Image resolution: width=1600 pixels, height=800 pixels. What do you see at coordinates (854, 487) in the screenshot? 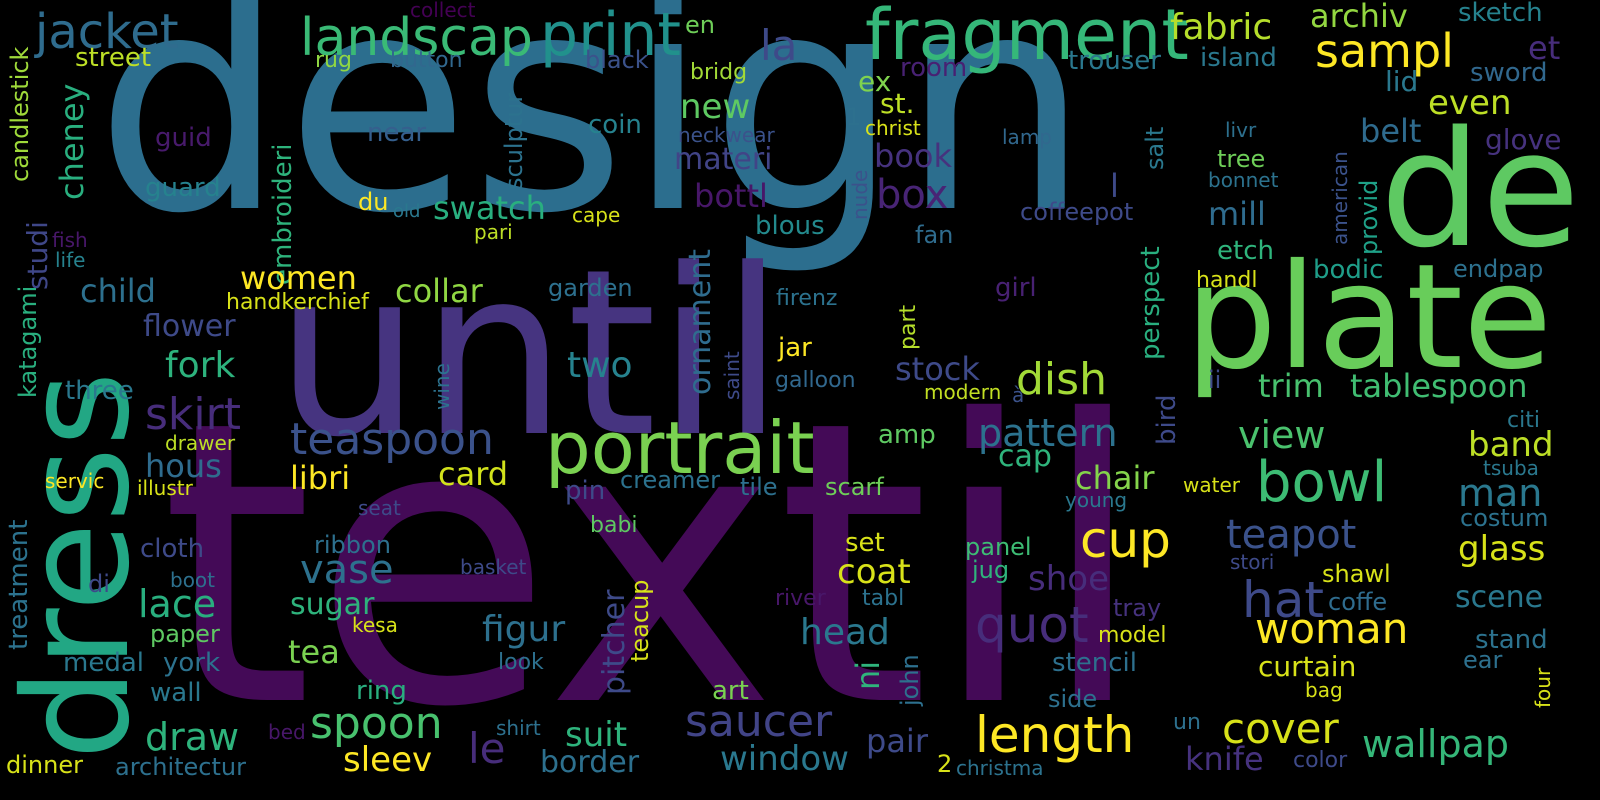
I see `word-scarf: scarf` at bounding box center [854, 487].